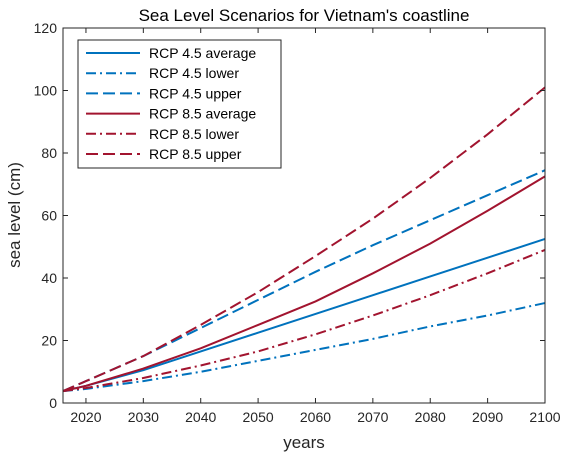  Describe the element at coordinates (53, 403) in the screenshot. I see `y-tick-label: 0` at that location.